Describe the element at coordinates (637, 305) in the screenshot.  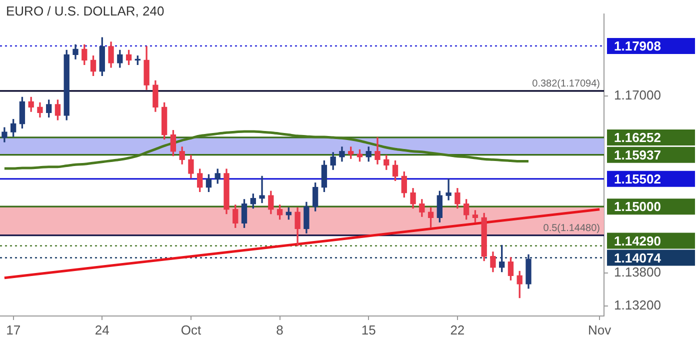
I see `y-tick-label: 1.13200` at that location.